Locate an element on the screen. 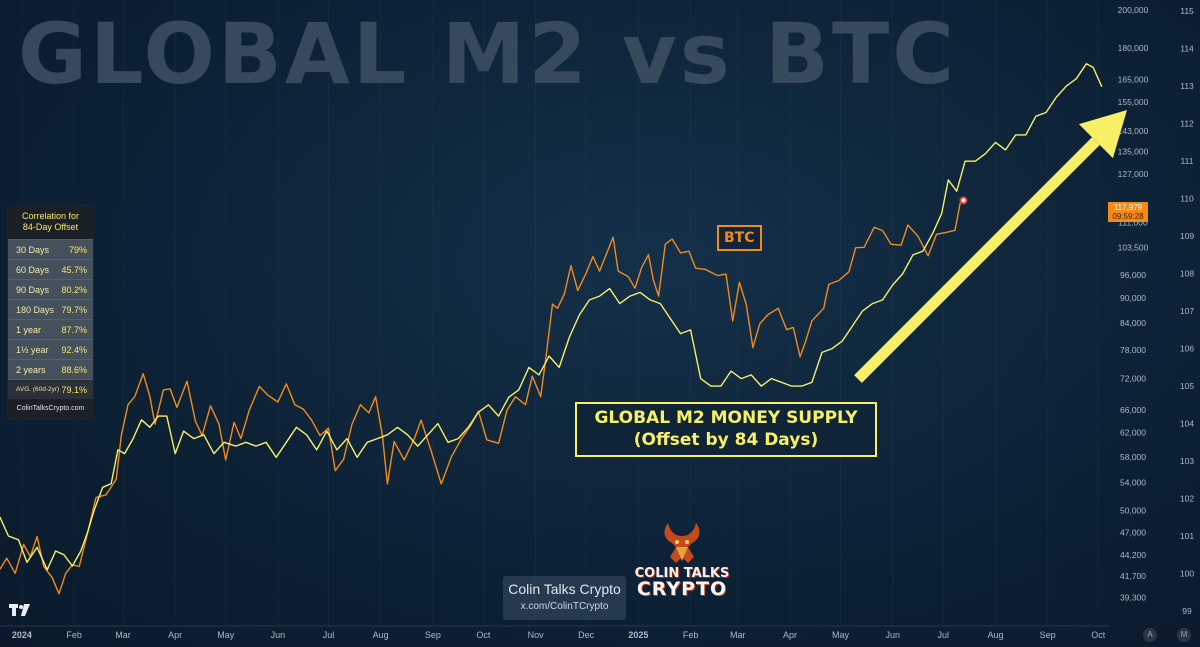 The width and height of the screenshot is (1200, 647). correlation-table-header: Correlation for 84-Day Offset is located at coordinates (50, 222).